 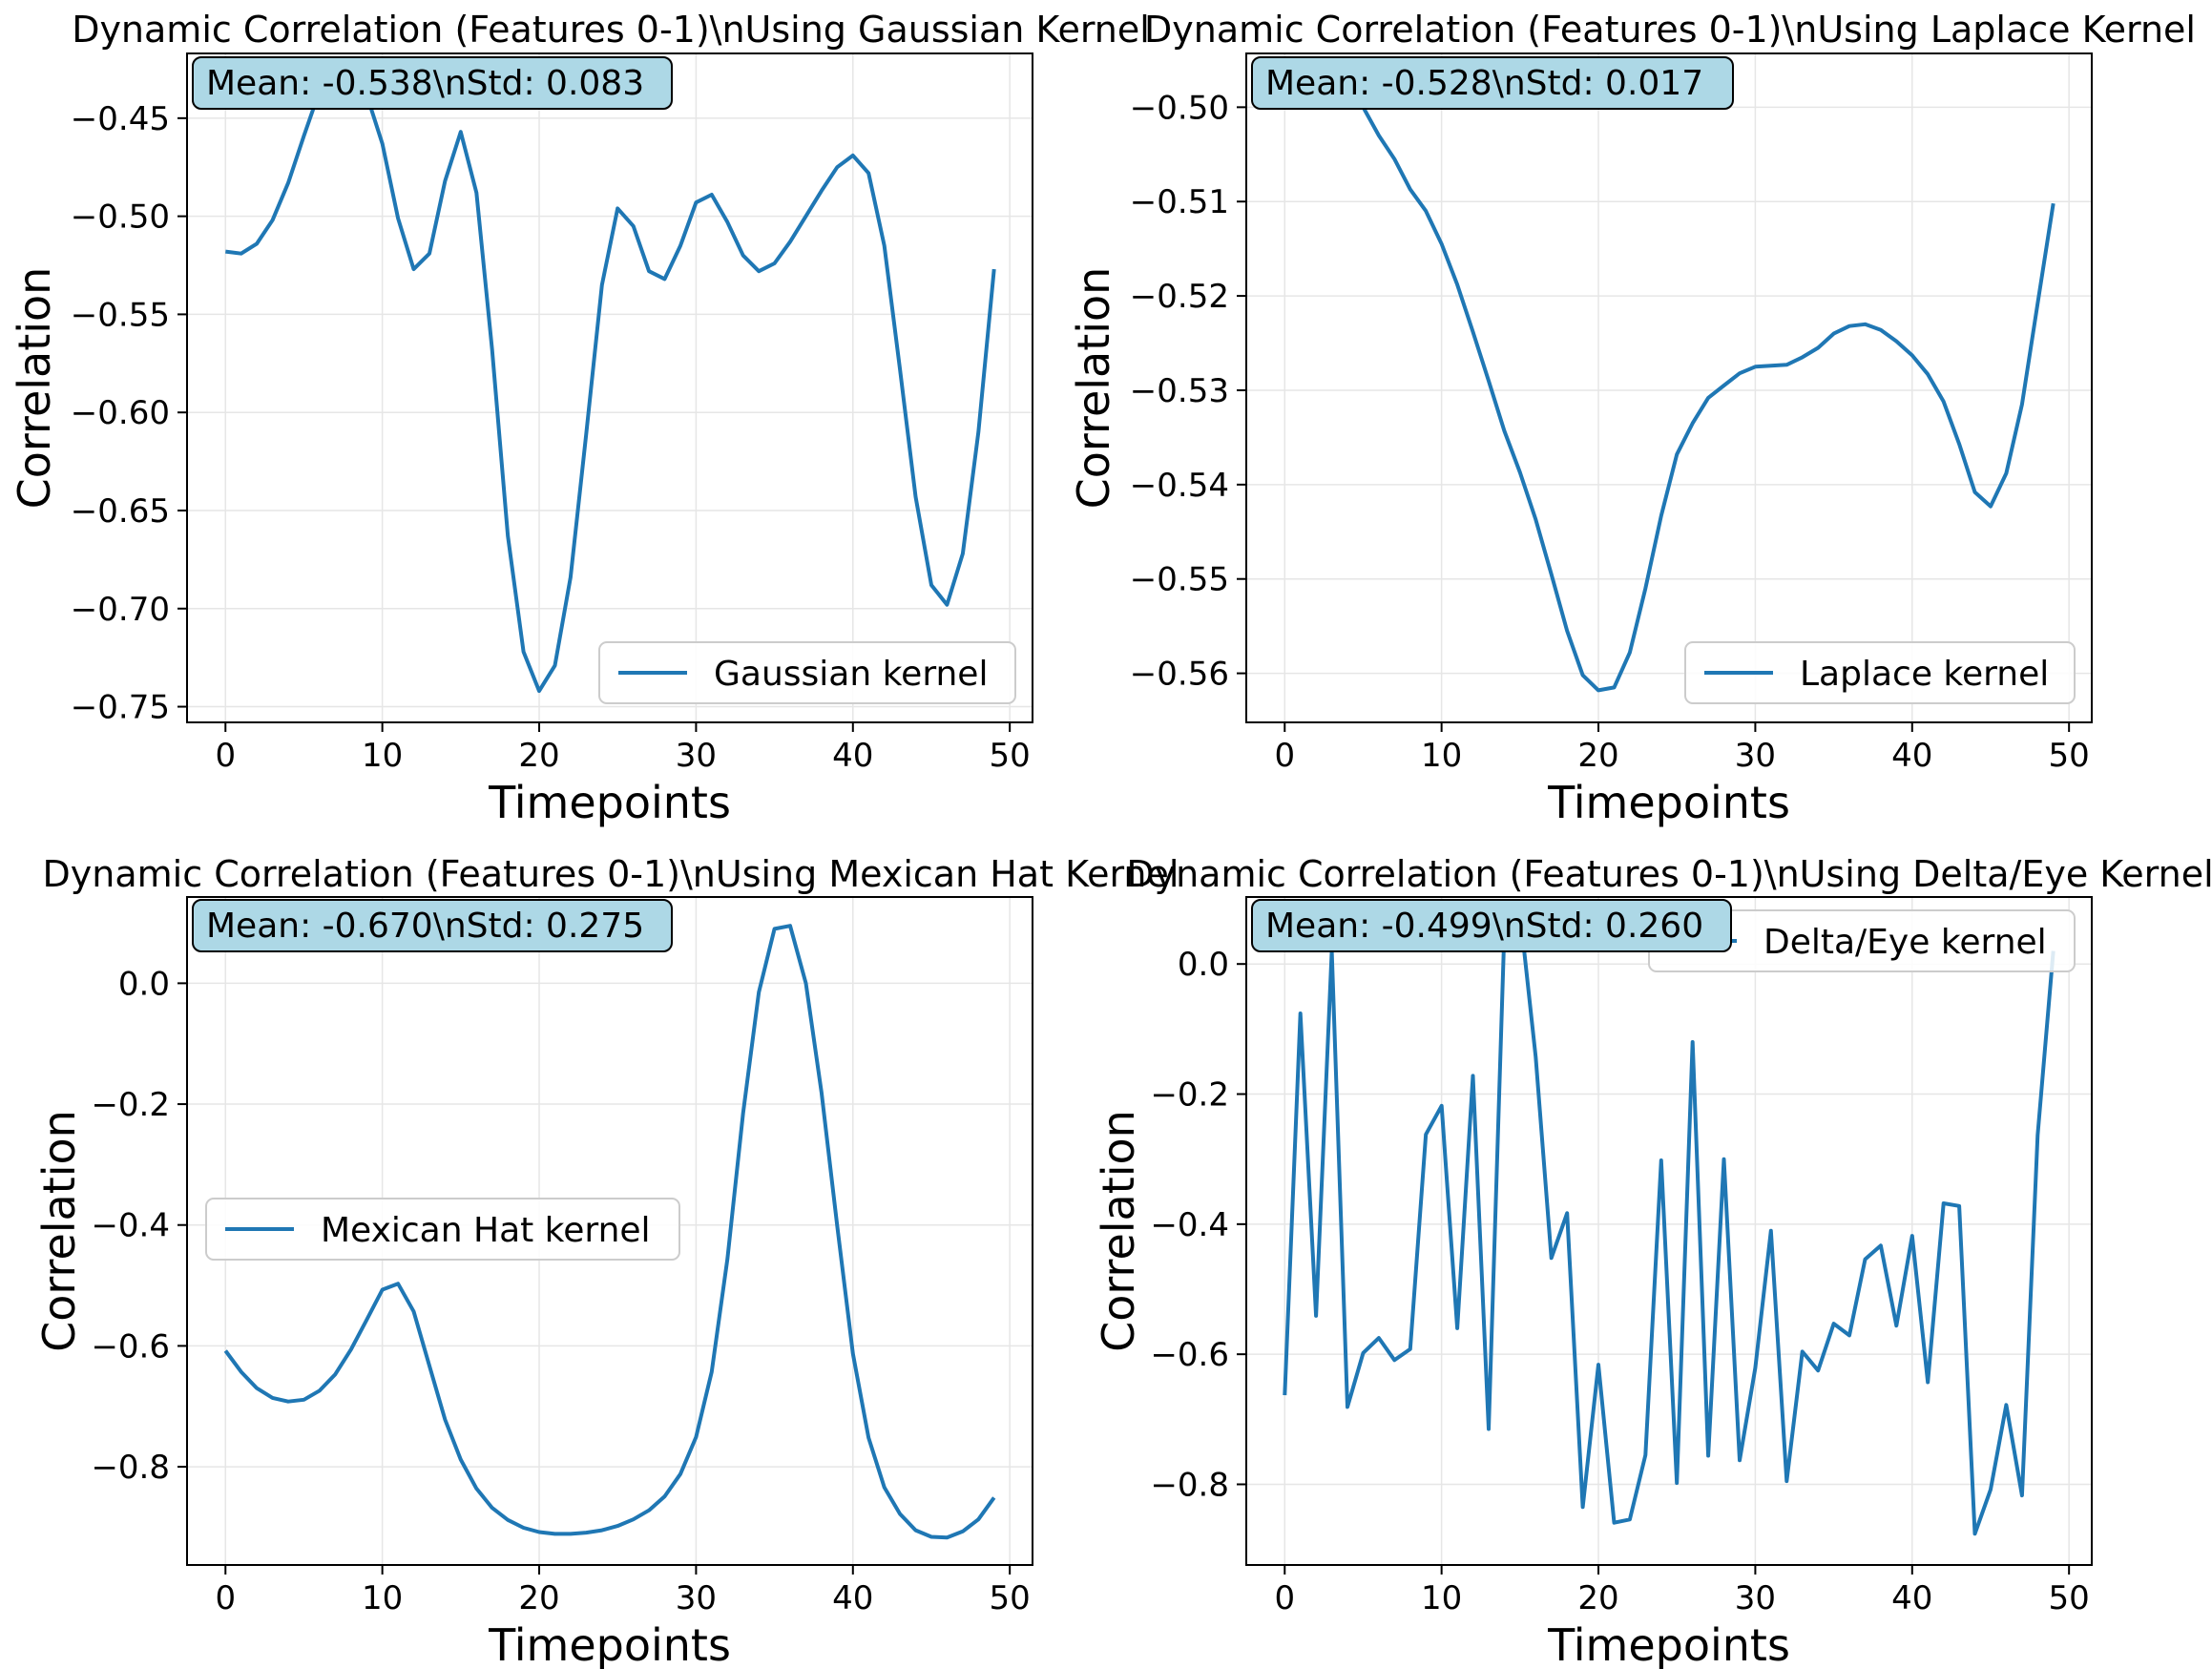 What do you see at coordinates (1180, 486) in the screenshot?
I see `y-tick-label: −0.54` at bounding box center [1180, 486].